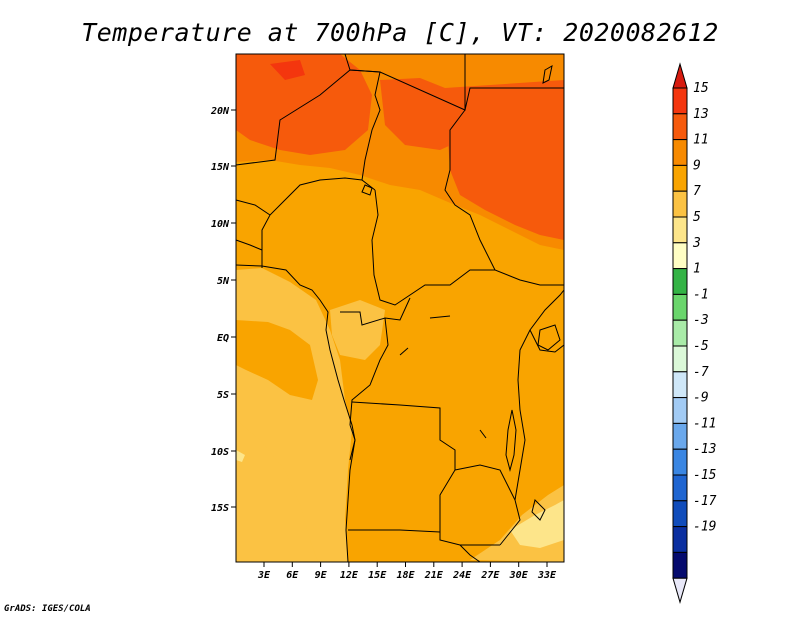 Image resolution: width=800 pixels, height=618 pixels. I want to click on lon-tick-label: 3E, so click(264, 575).